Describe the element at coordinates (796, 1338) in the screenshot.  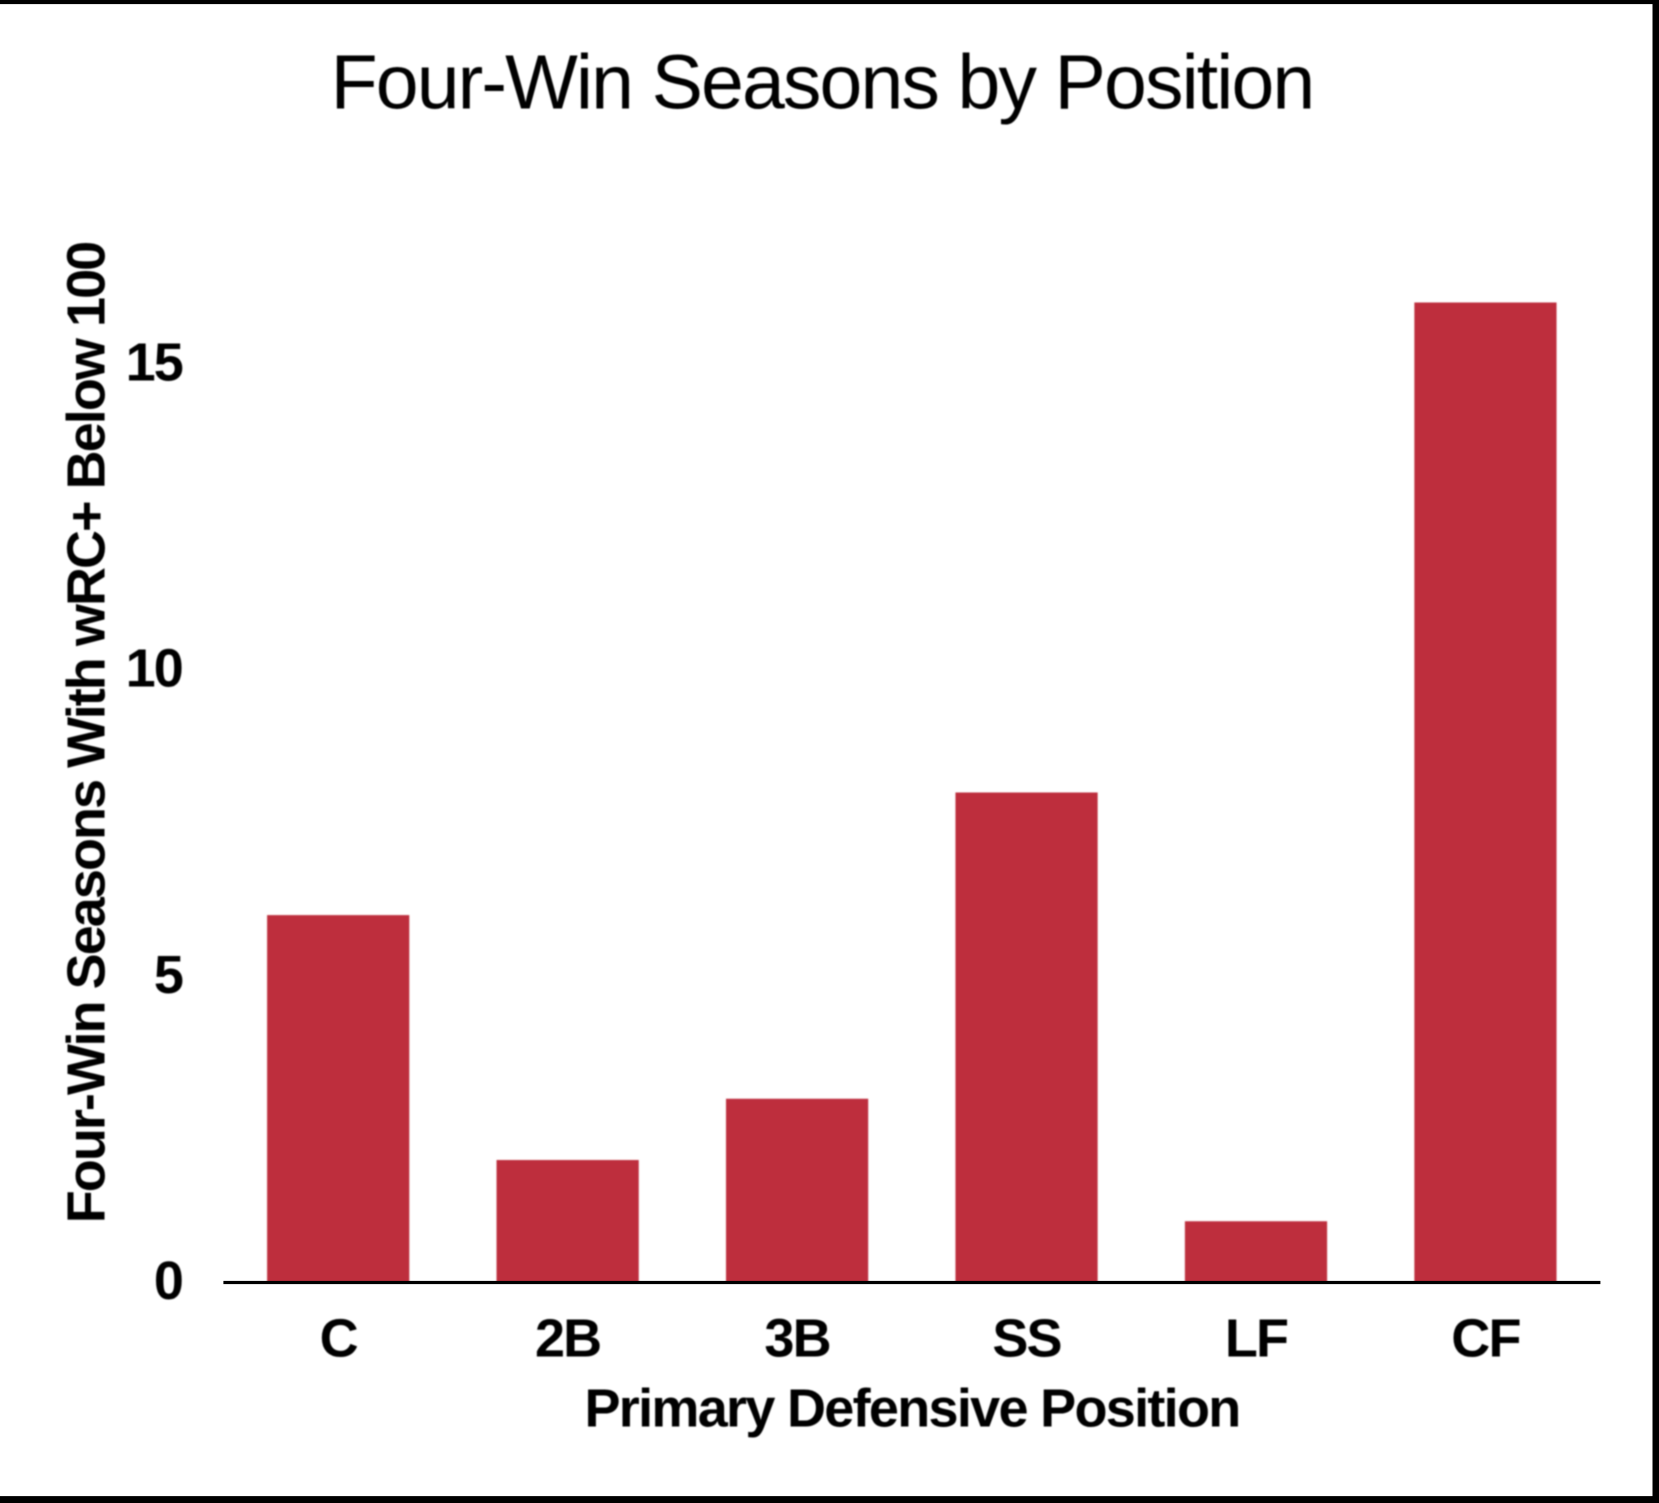
I see `svg-text: 3B` at that location.